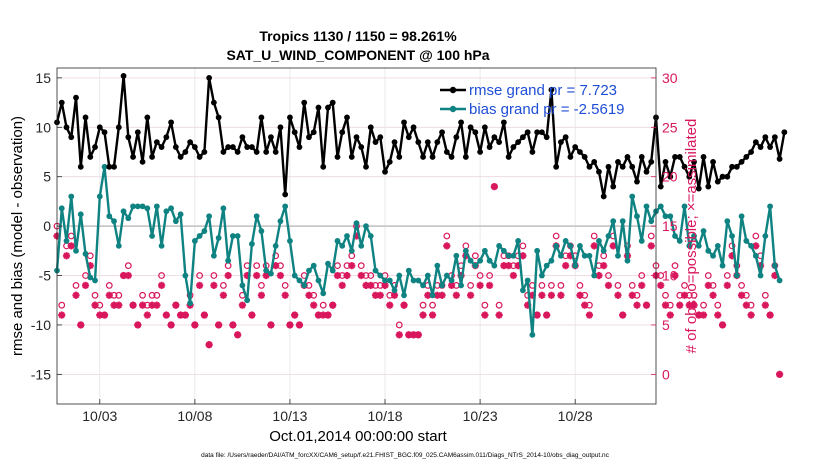  Describe the element at coordinates (547, 109) in the screenshot. I see `legend-bias-label: bias grand pr = -2.5619` at that location.